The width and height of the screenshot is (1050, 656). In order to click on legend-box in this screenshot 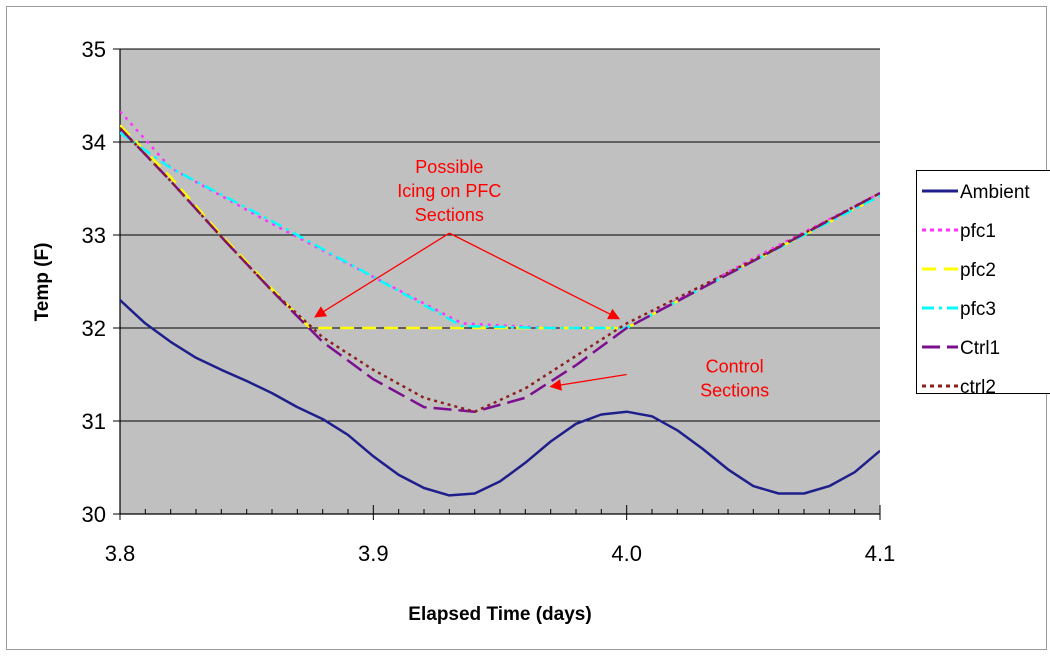, I will do `click(983, 282)`.